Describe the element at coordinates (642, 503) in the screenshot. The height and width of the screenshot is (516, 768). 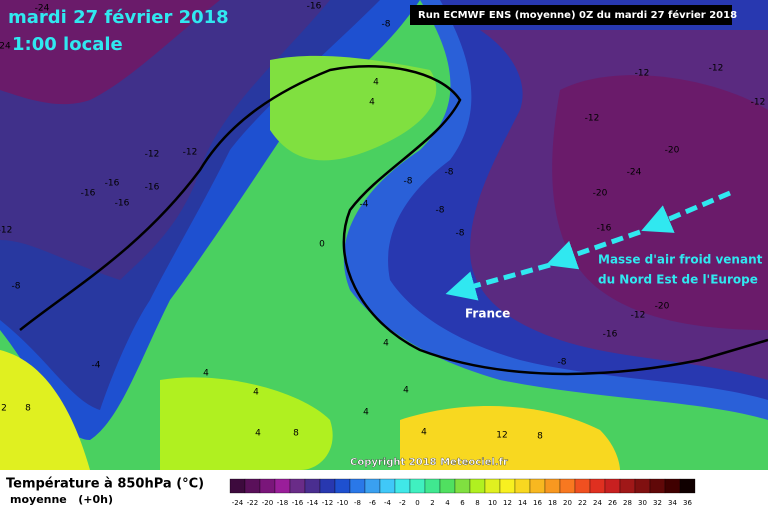
I see `colorbar-label: 30` at that location.